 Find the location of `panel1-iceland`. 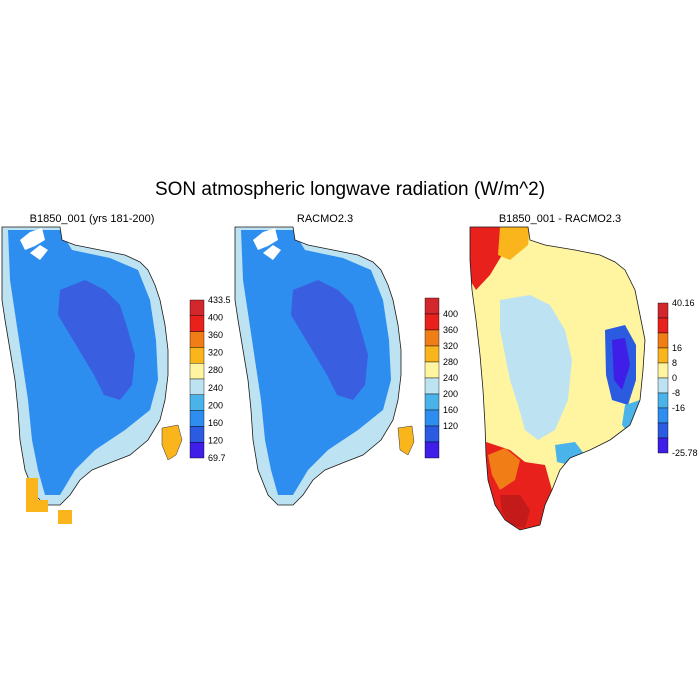

panel1-iceland is located at coordinates (172, 442).